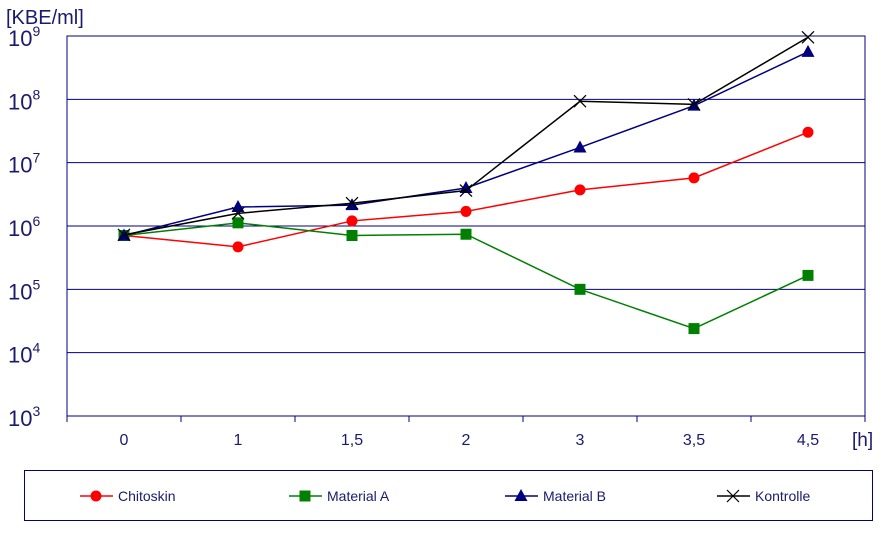 The width and height of the screenshot is (882, 533). What do you see at coordinates (45, 18) in the screenshot?
I see `y-axis-unit-label: [KBE/ml]` at bounding box center [45, 18].